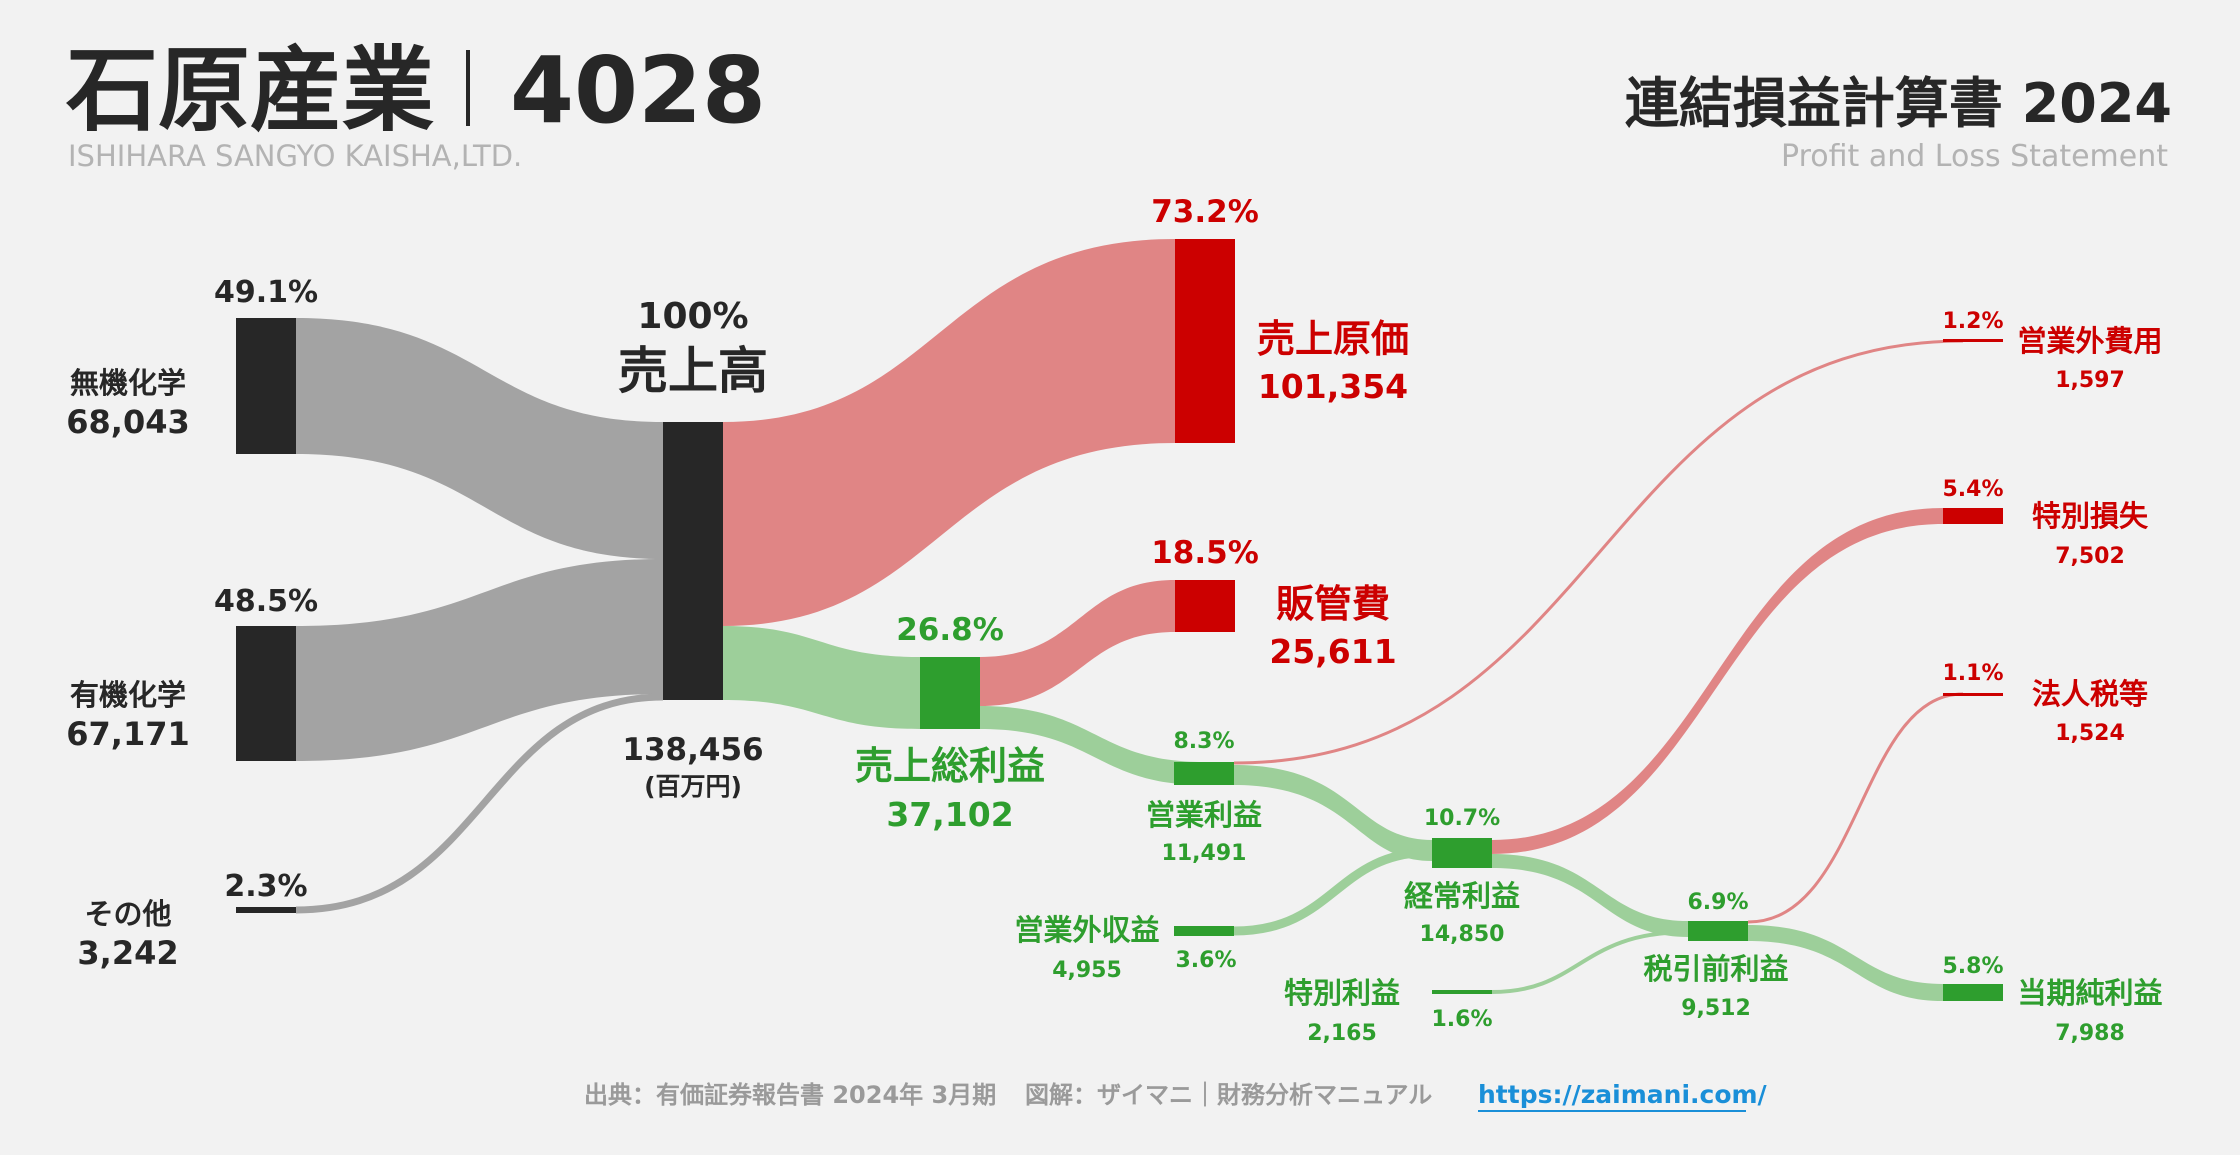  Describe the element at coordinates (1972, 321) in the screenshot. I see `non-op-expense-pct: 1.2%` at that location.